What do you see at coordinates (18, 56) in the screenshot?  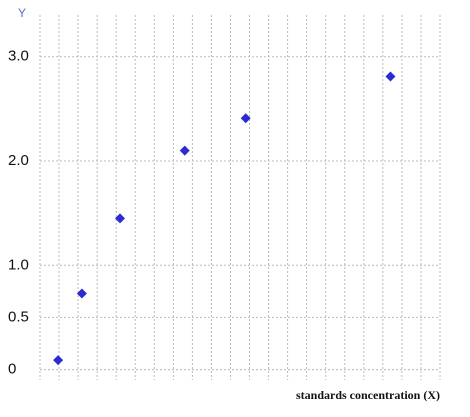 I see `y-tick-label: 3.0` at bounding box center [18, 56].